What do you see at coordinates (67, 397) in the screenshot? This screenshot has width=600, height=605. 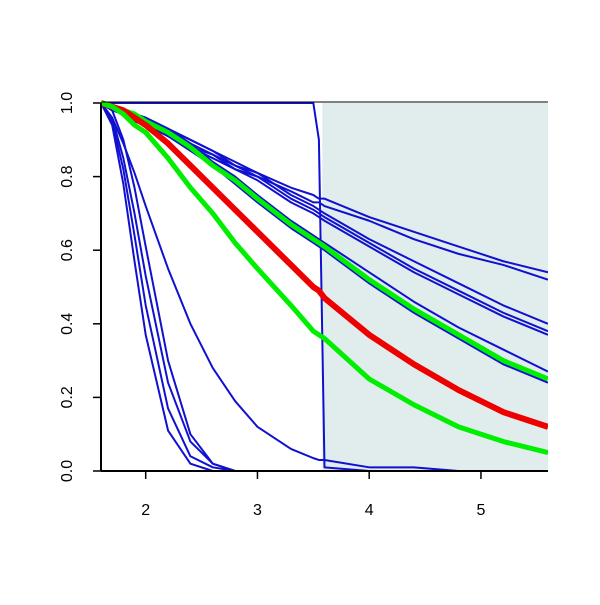 I see `y-tick-label: 0.2` at bounding box center [67, 397].